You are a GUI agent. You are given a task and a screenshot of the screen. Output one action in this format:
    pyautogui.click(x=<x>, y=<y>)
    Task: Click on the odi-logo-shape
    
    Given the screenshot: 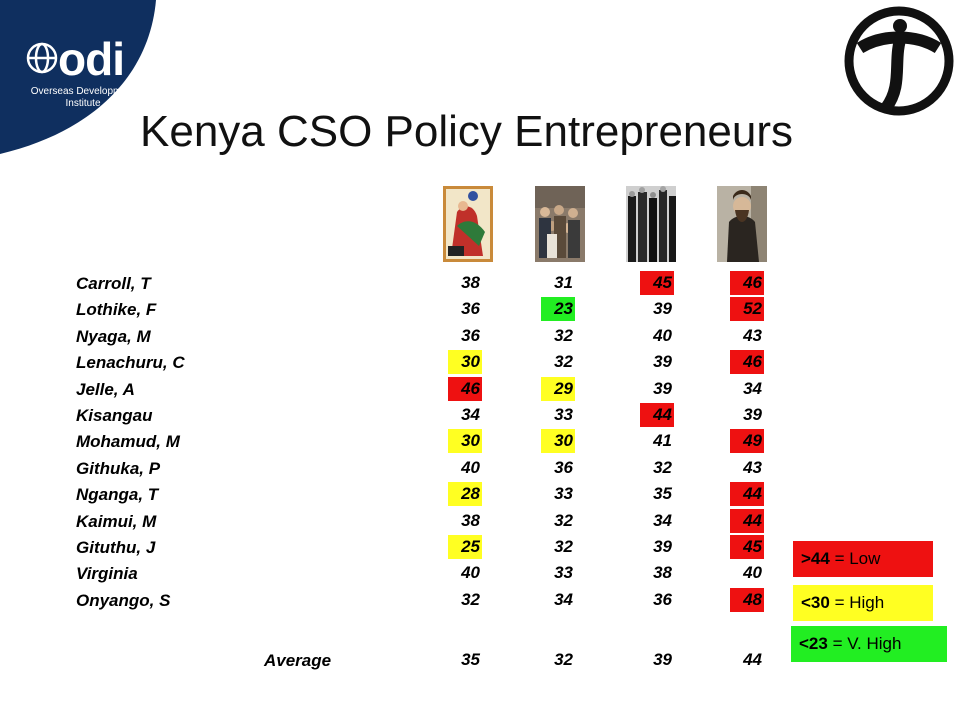 What is the action you would take?
    pyautogui.click(x=78, y=77)
    